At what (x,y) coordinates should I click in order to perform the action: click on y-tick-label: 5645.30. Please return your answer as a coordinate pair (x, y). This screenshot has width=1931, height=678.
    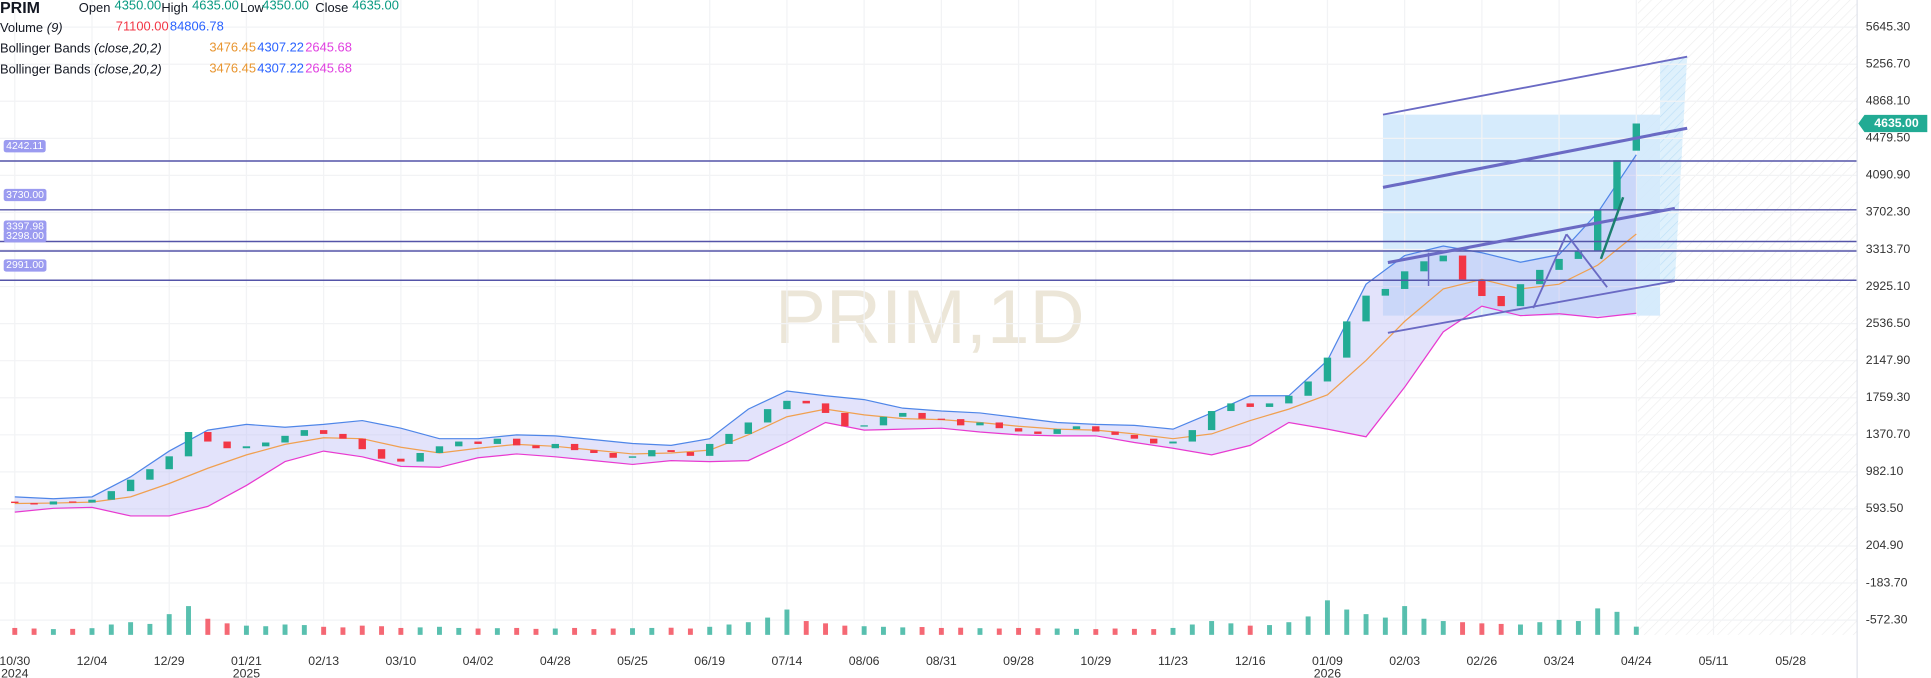
    Looking at the image, I should click on (1888, 26).